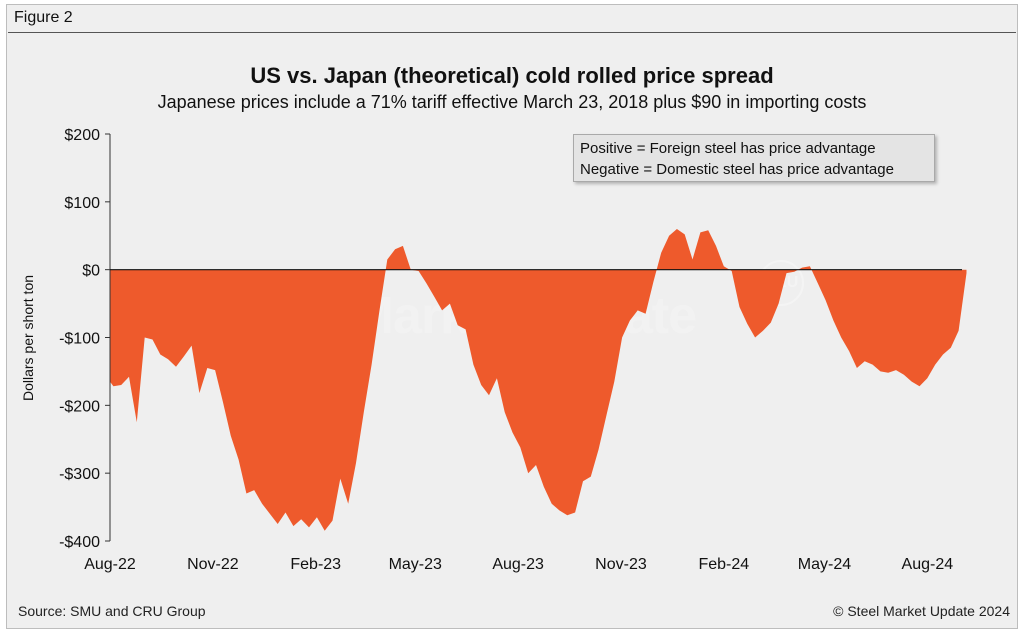 Image resolution: width=1024 pixels, height=633 pixels. Describe the element at coordinates (512, 32) in the screenshot. I see `figure-divider` at that location.